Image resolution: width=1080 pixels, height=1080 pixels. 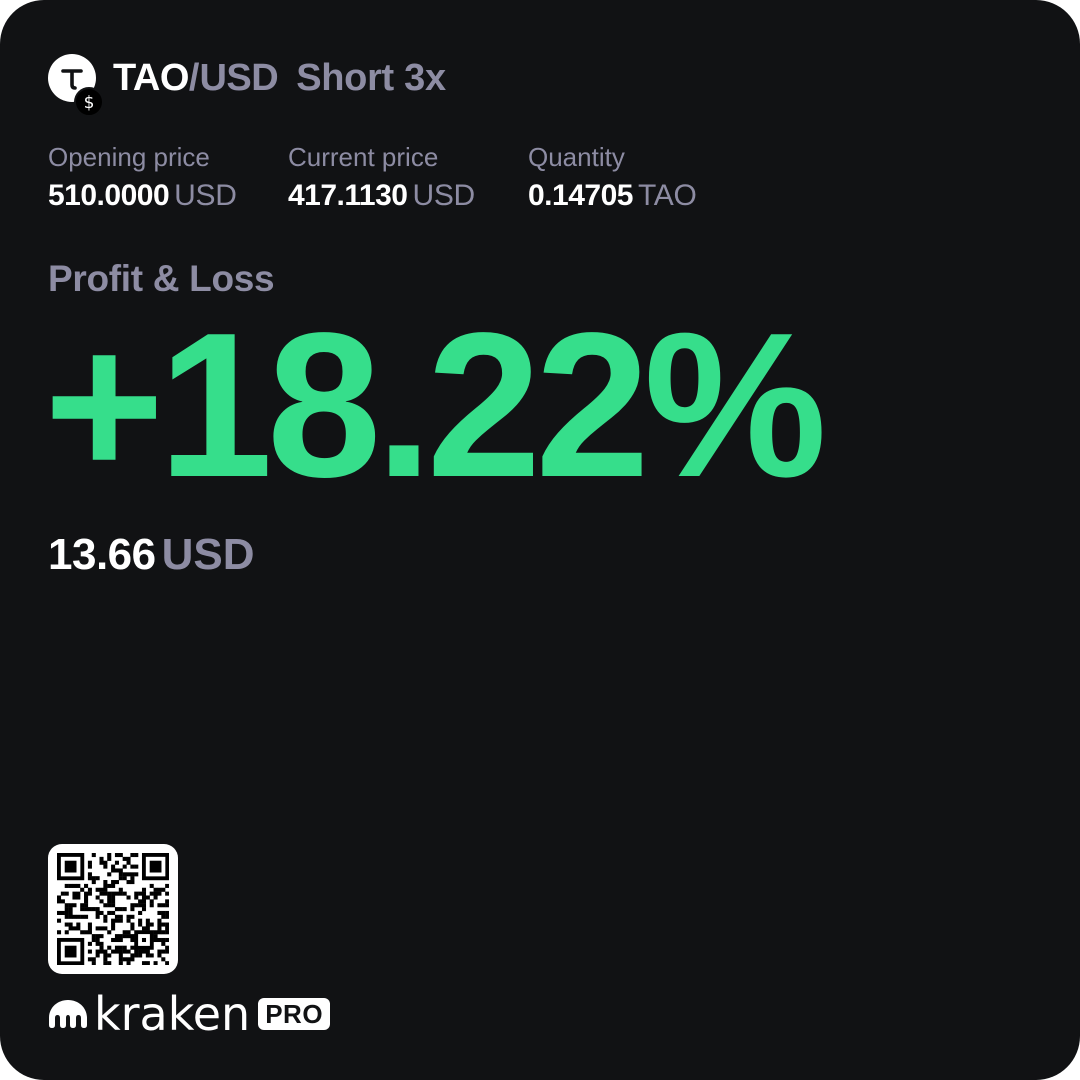 I want to click on pair-header: $ TAO / USD Short 3x, so click(x=247, y=83).